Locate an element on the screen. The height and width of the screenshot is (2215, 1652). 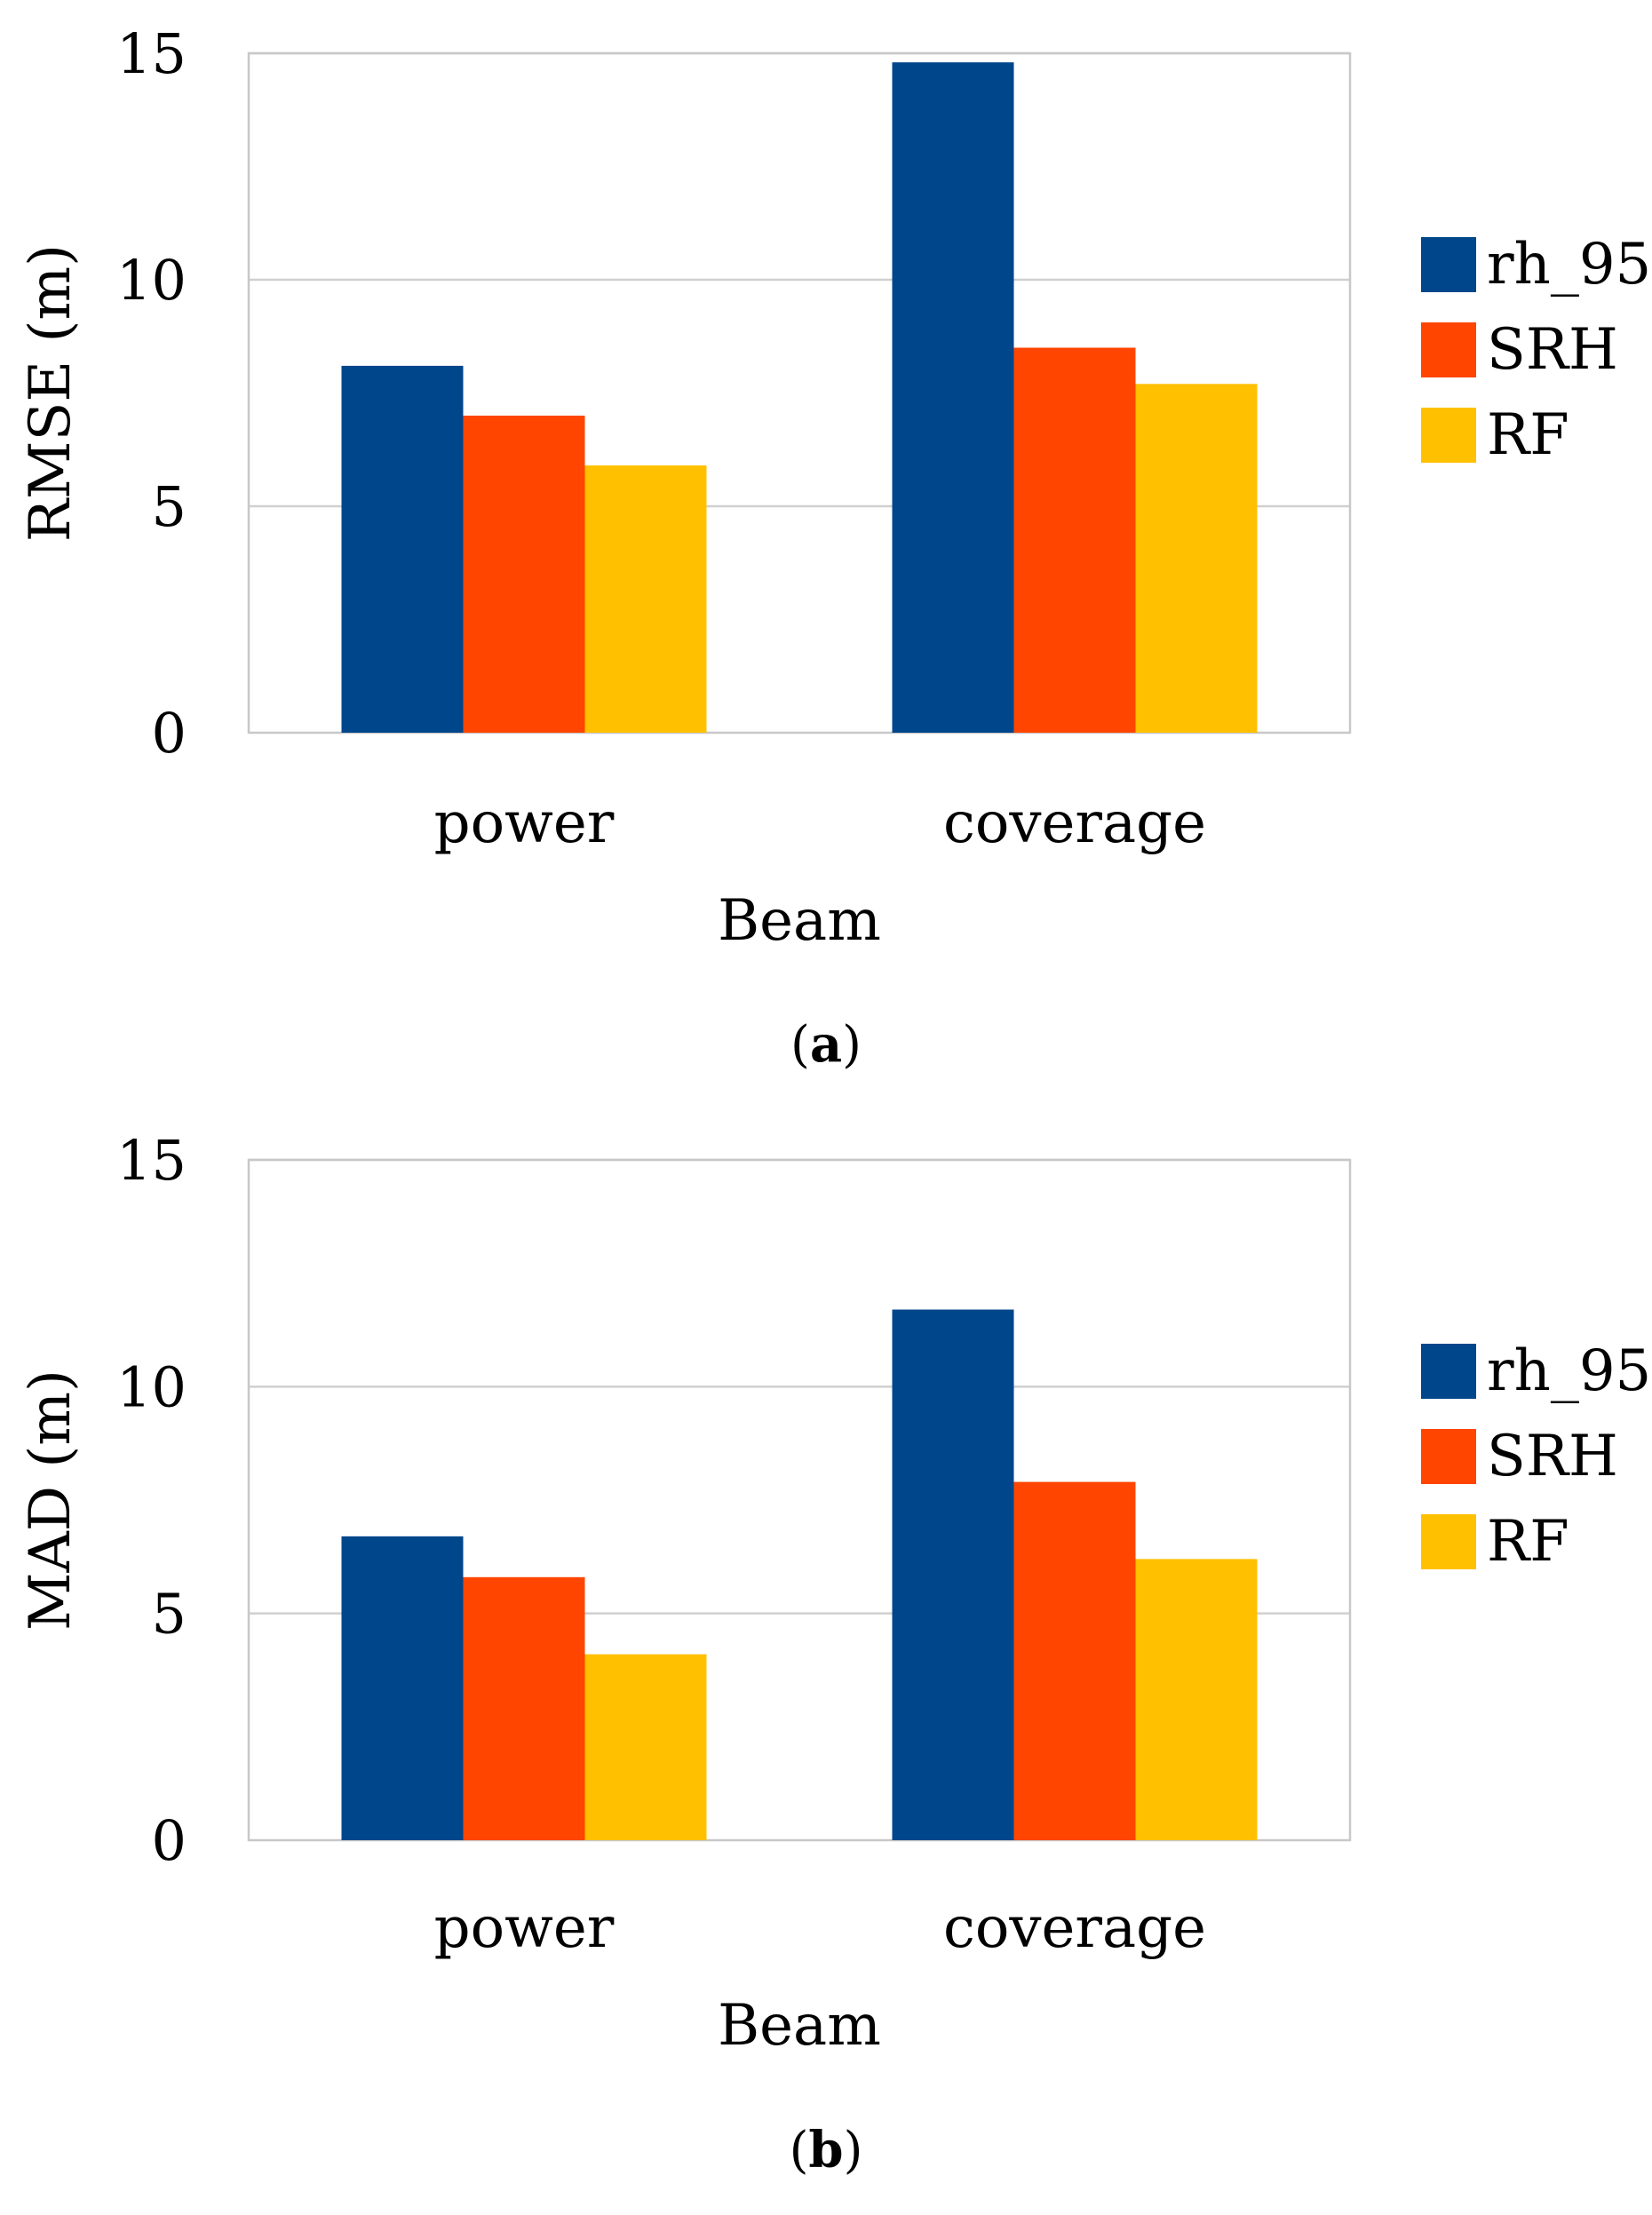
y-axis-title: RMSE (m) is located at coordinates (50, 393).